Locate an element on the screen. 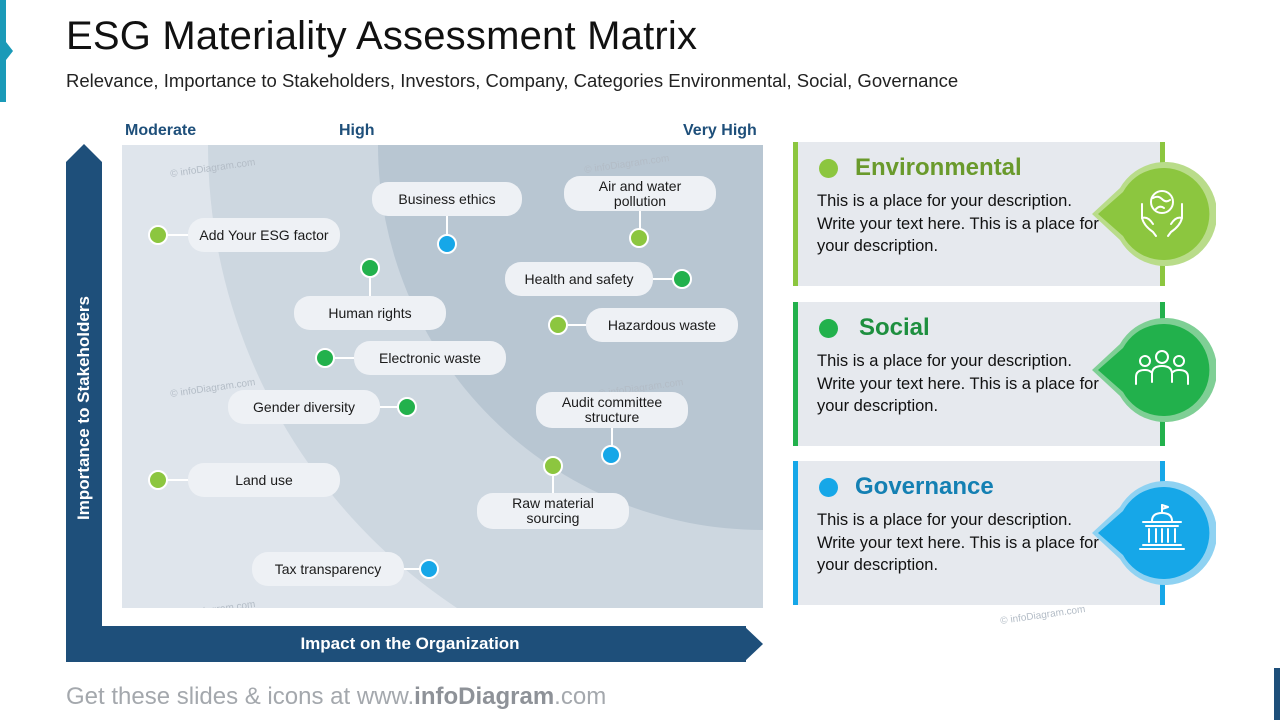 The image size is (1280, 720). factor-human-rights: Human rights is located at coordinates (370, 313).